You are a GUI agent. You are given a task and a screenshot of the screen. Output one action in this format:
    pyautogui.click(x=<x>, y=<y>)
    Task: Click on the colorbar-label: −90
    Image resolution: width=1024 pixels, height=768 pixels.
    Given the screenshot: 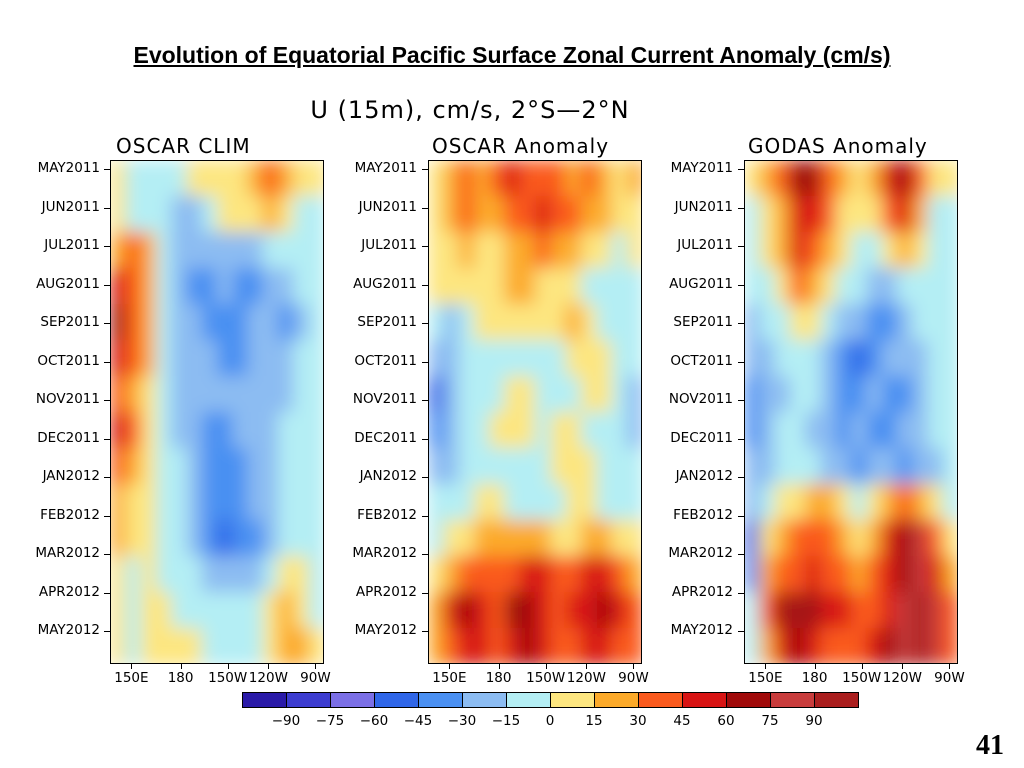 What is the action you would take?
    pyautogui.click(x=286, y=721)
    